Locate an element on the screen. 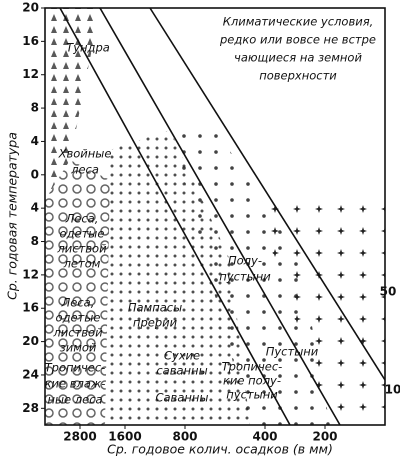  x-axis-title: Ср. годовое колич. осадков (в мм) is located at coordinates (220, 449).